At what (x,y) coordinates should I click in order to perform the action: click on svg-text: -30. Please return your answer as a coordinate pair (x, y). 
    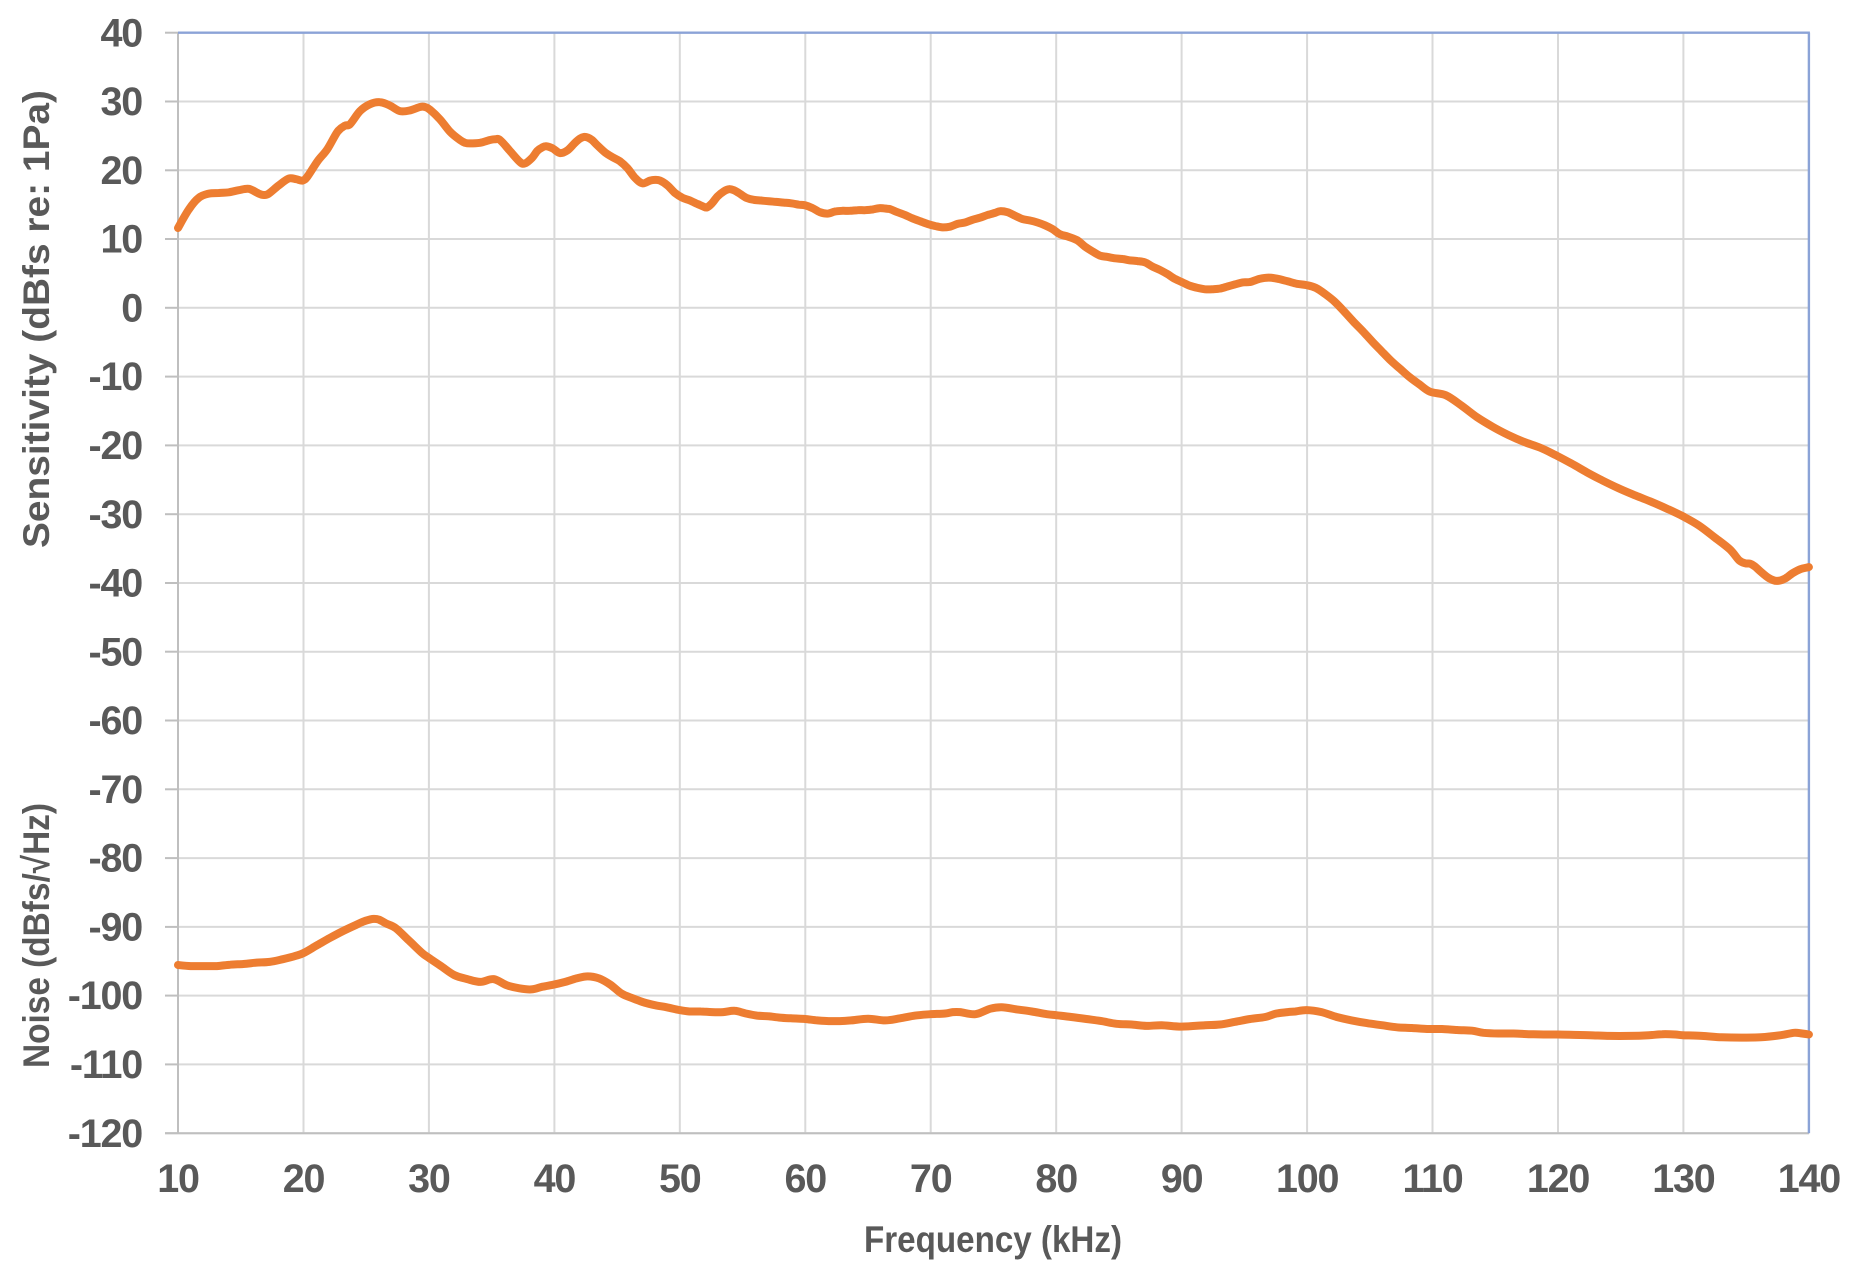
    Looking at the image, I should click on (116, 515).